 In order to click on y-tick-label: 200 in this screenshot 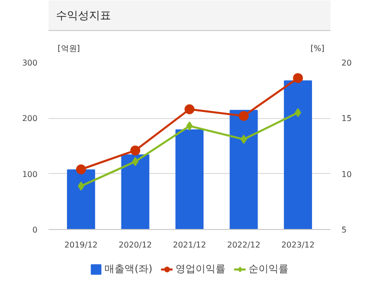, I will do `click(30, 119)`.